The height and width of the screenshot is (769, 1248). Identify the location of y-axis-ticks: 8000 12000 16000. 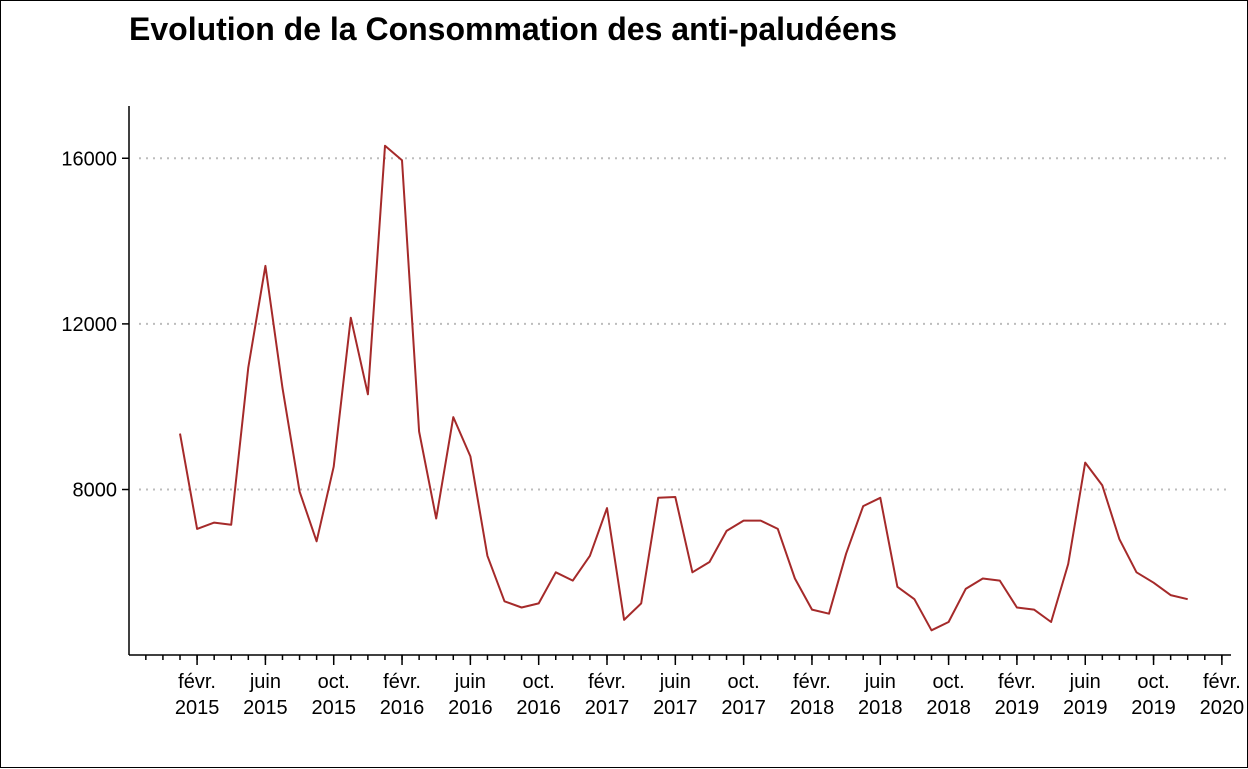
(95, 325).